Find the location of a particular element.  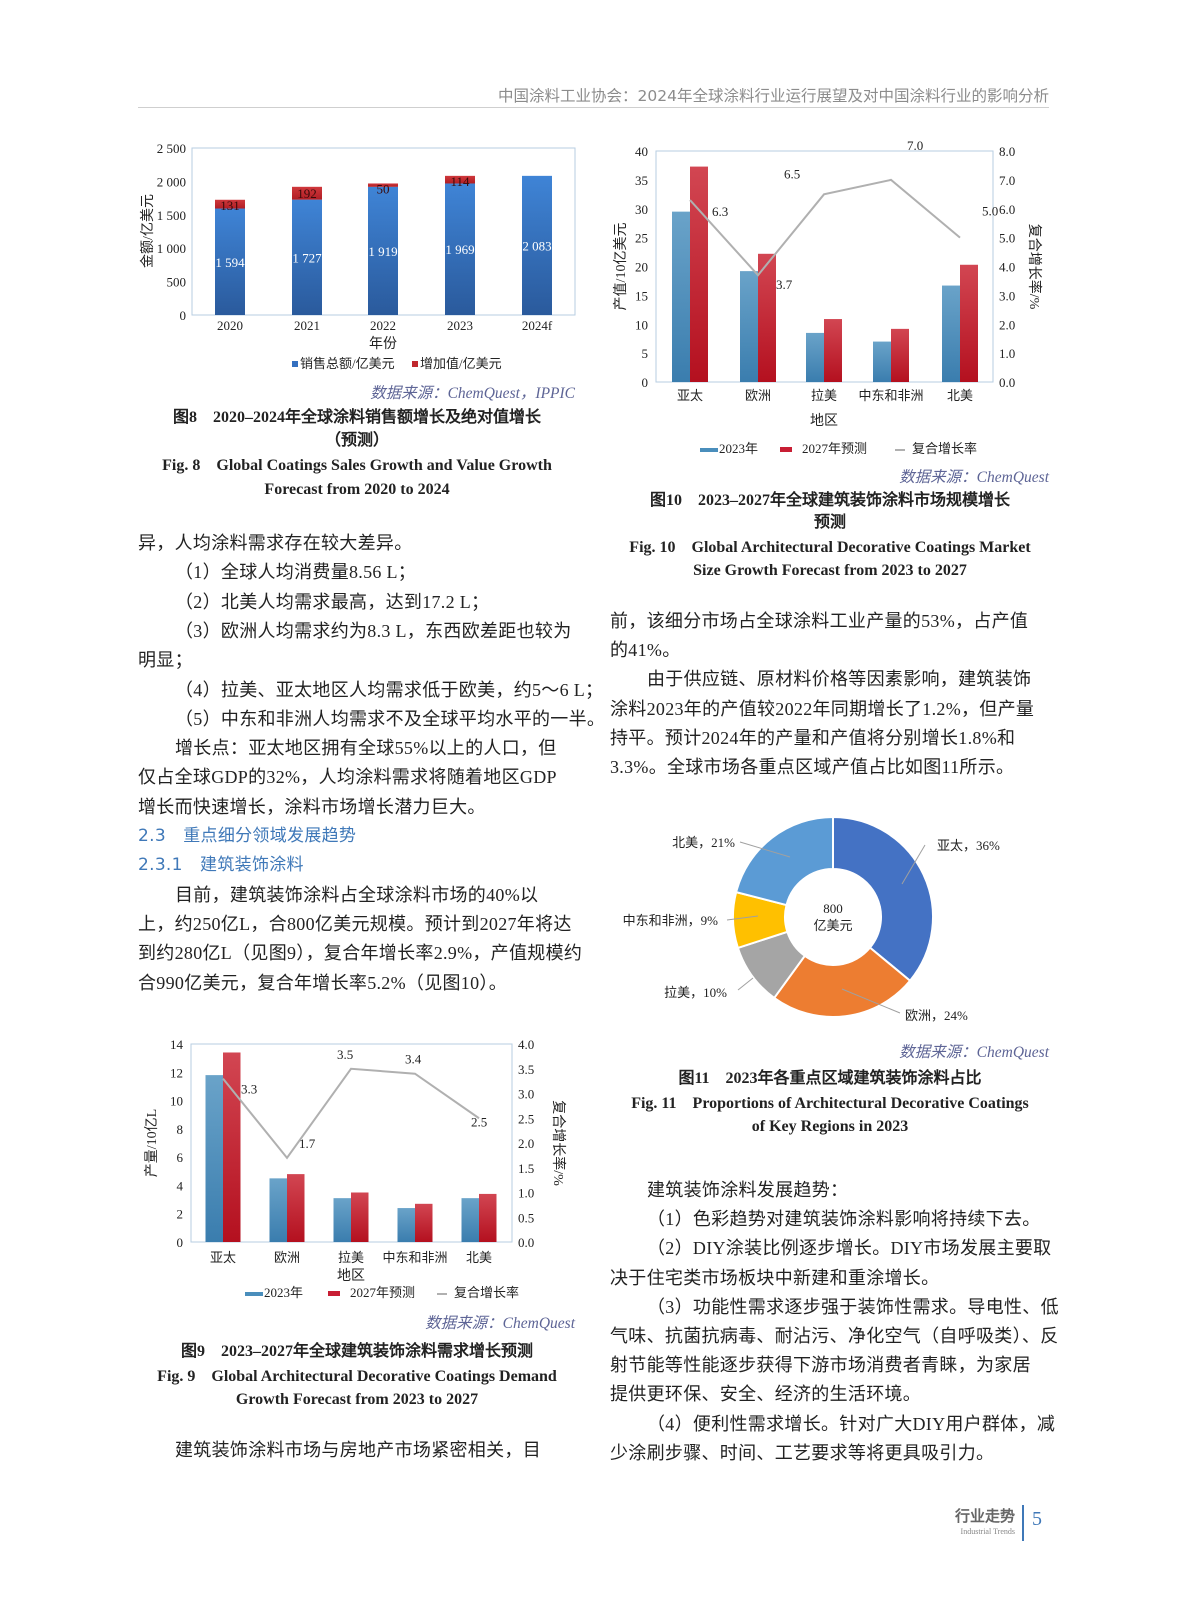

fig9-caption-en-2: Growth Forecast from 2023 to 2027 is located at coordinates (357, 1399).